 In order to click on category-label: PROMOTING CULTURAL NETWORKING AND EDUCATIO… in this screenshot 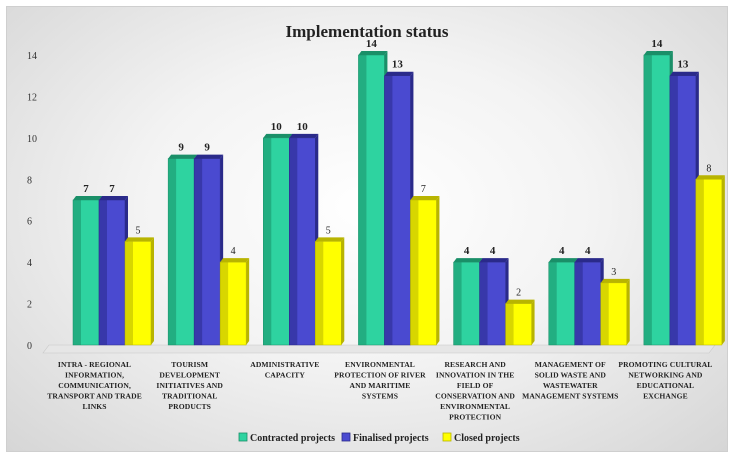, I will do `click(665, 380)`.